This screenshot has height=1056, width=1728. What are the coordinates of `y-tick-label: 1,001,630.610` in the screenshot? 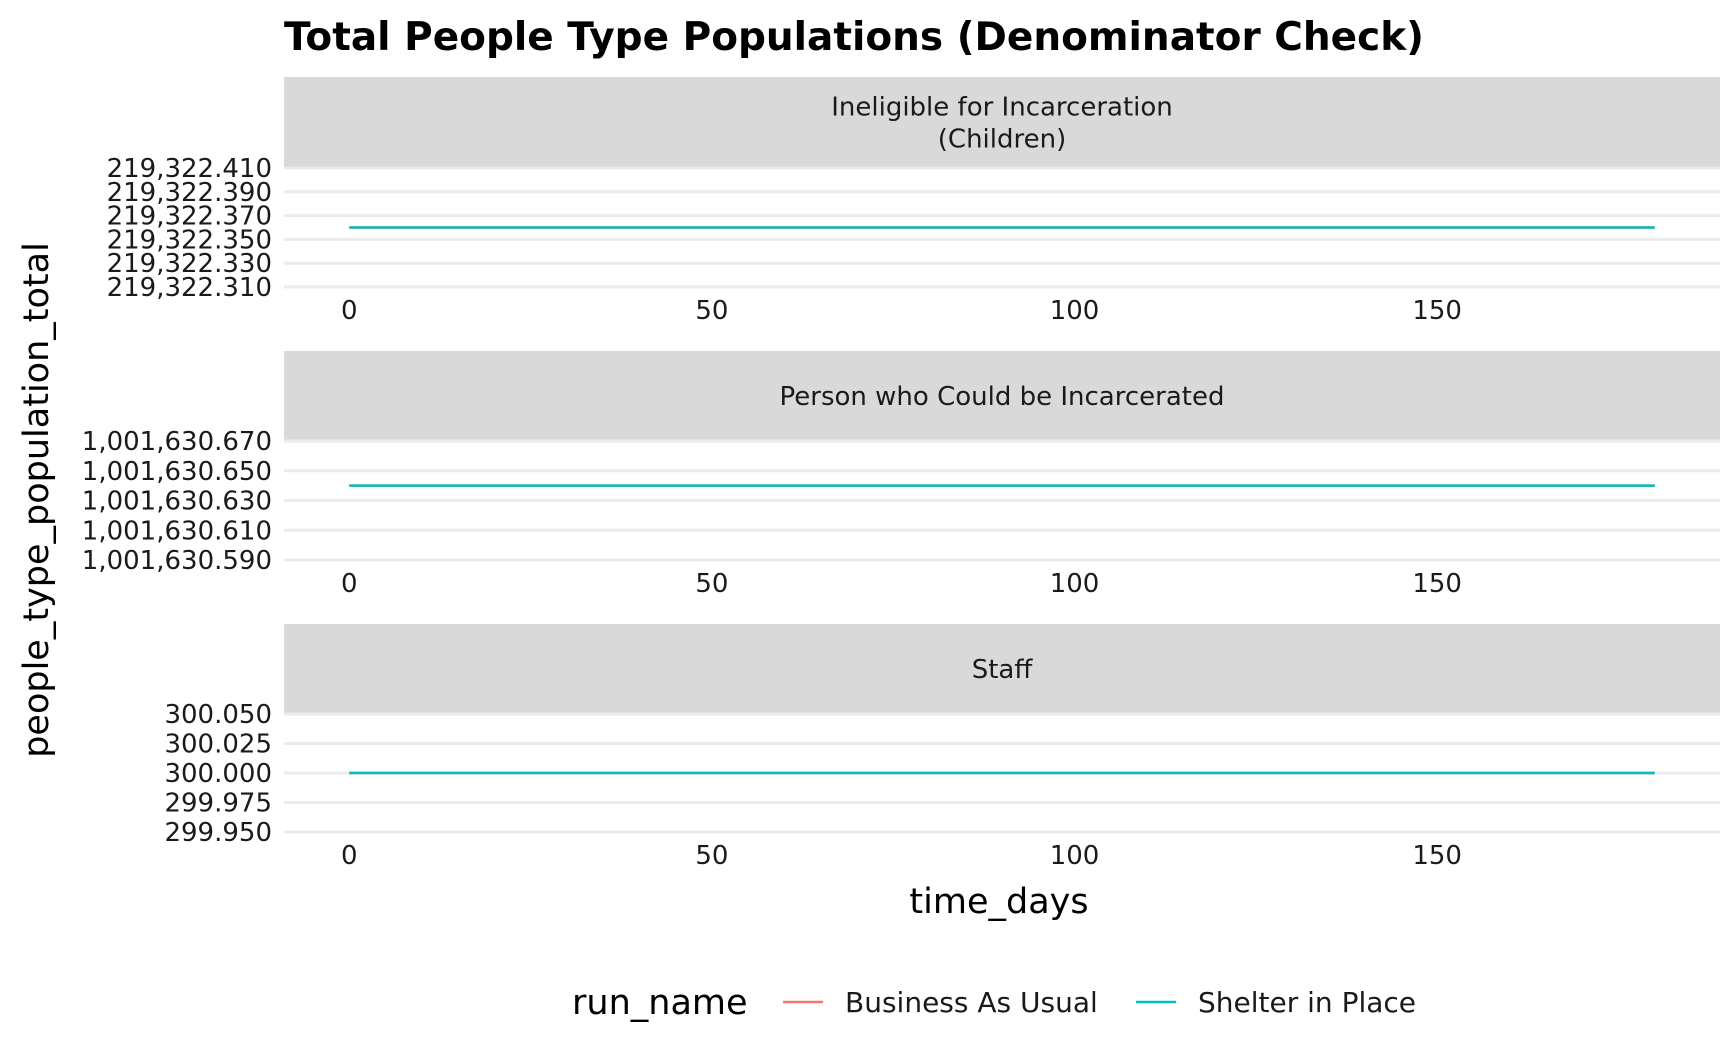 It's located at (177, 531).